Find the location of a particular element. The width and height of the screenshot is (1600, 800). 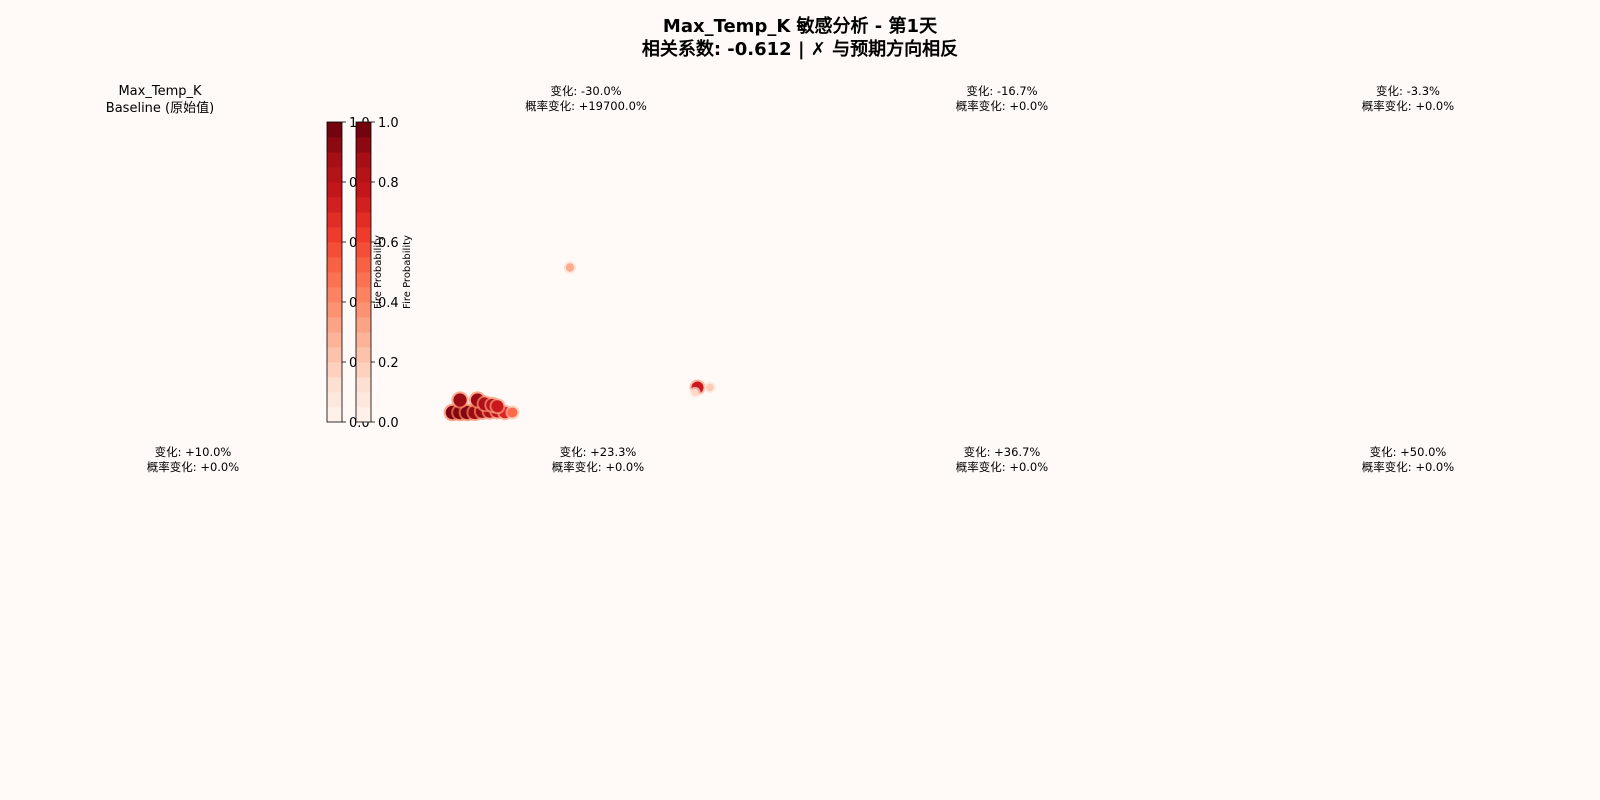

colorbar-2-frame is located at coordinates (363, 272).